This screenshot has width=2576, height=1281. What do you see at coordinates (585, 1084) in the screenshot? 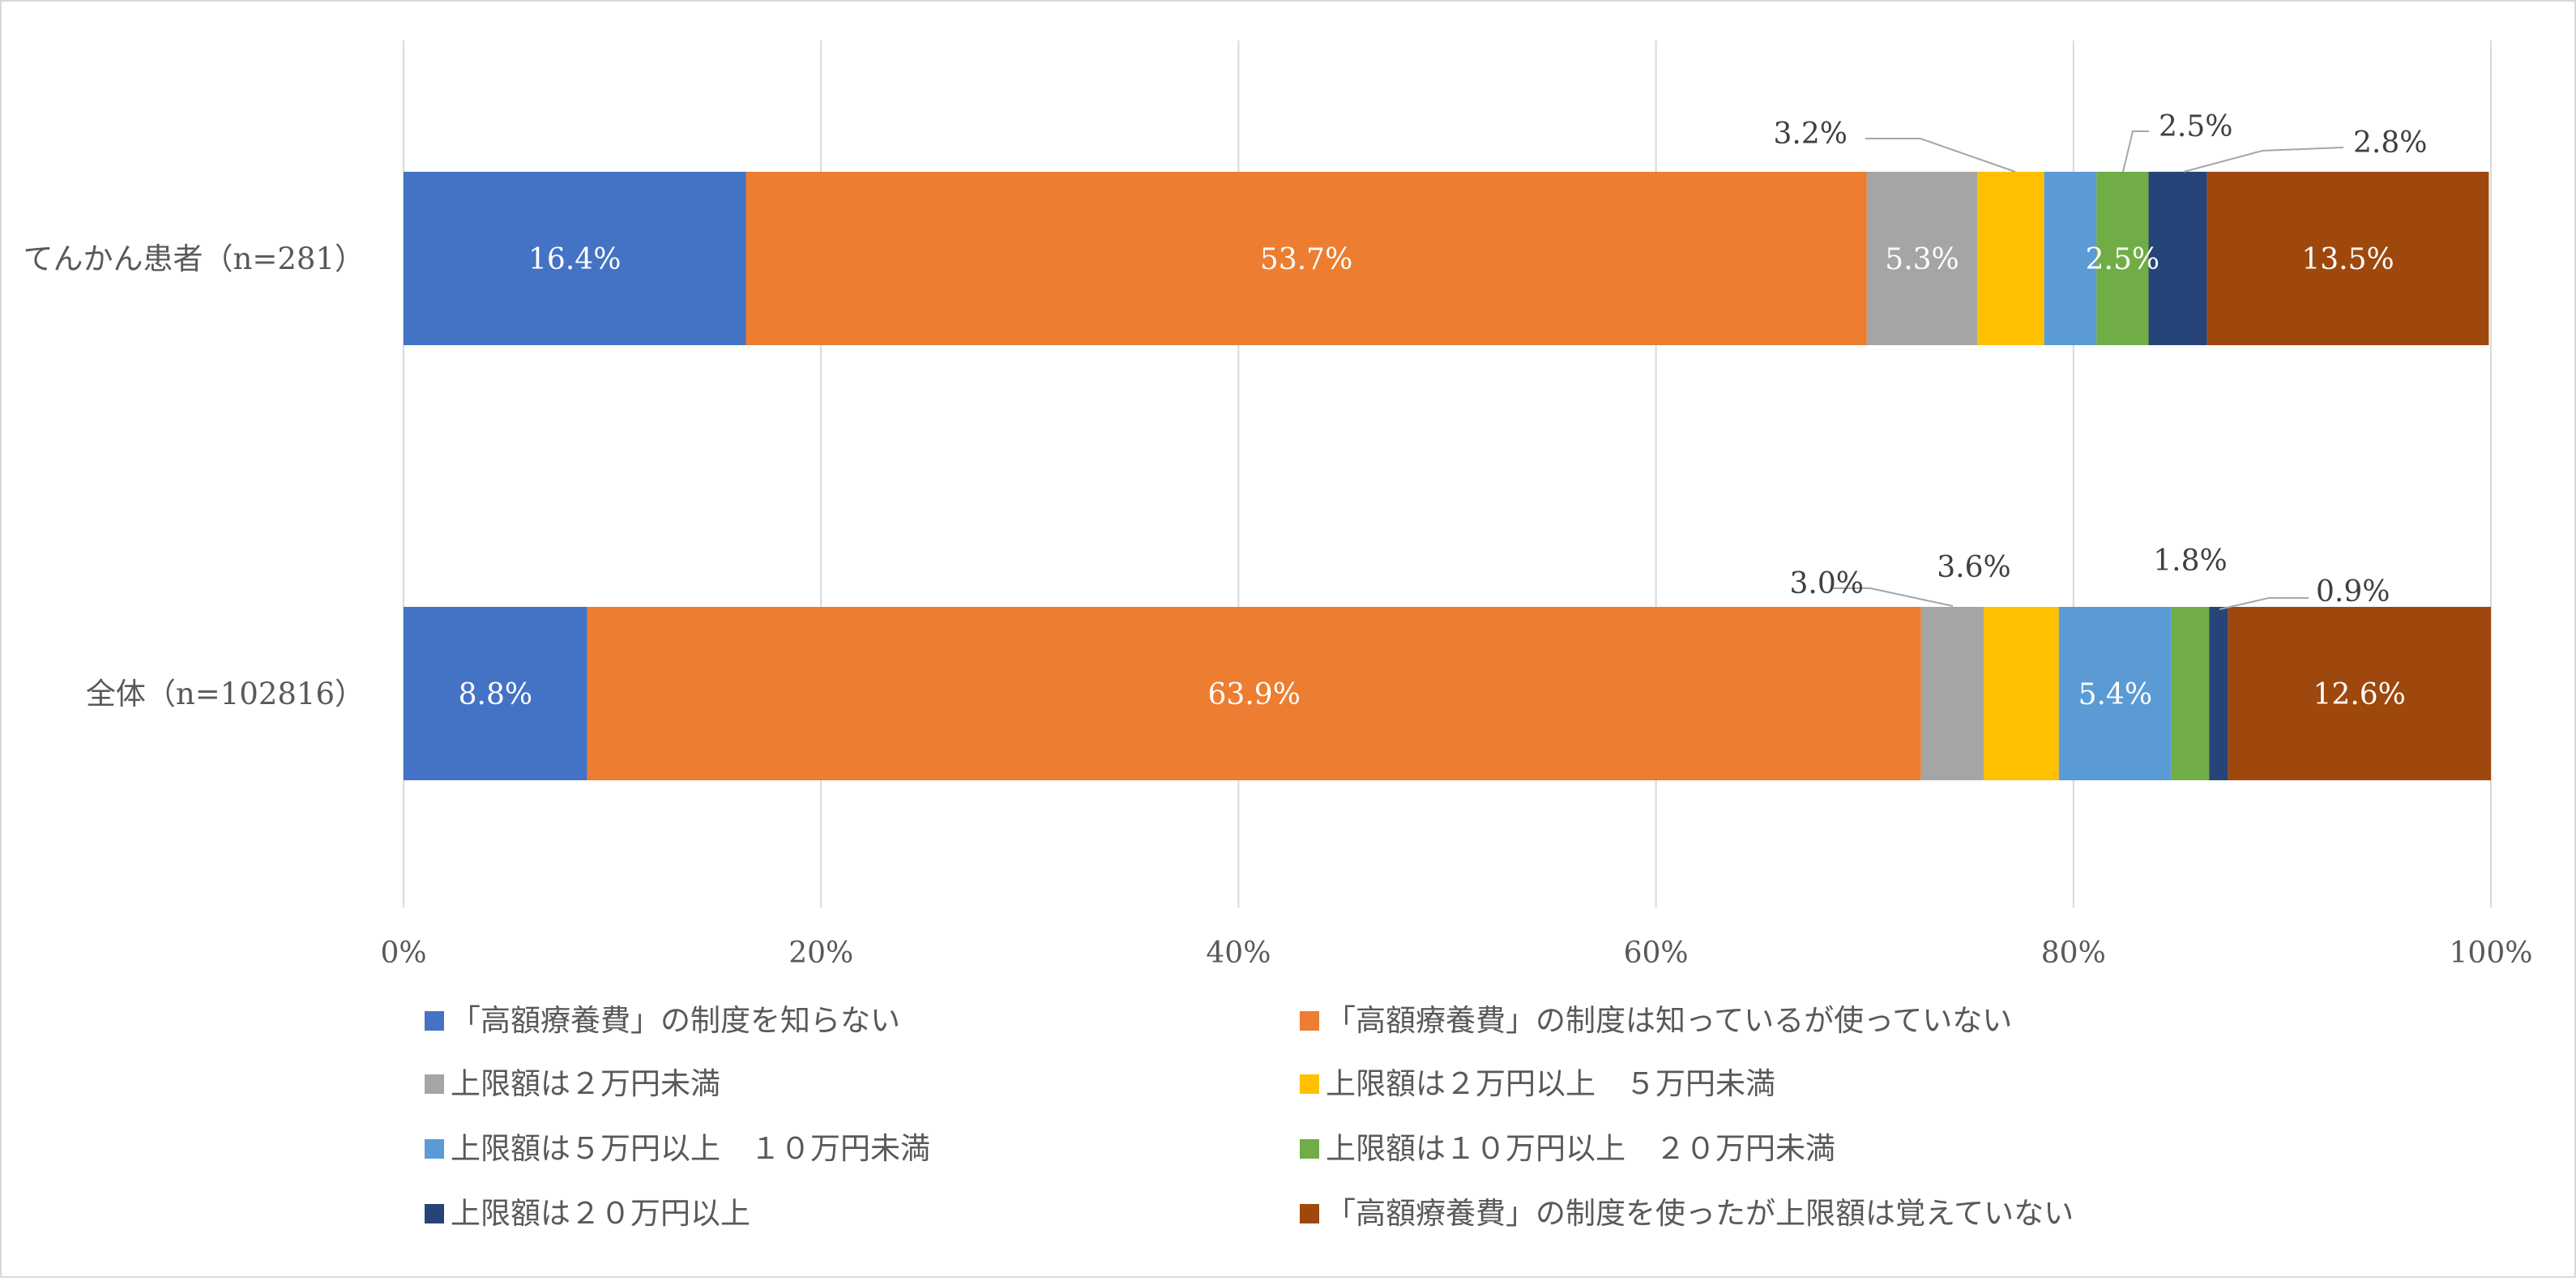
I see `legend-label: 上限額は２万円未満` at bounding box center [585, 1084].